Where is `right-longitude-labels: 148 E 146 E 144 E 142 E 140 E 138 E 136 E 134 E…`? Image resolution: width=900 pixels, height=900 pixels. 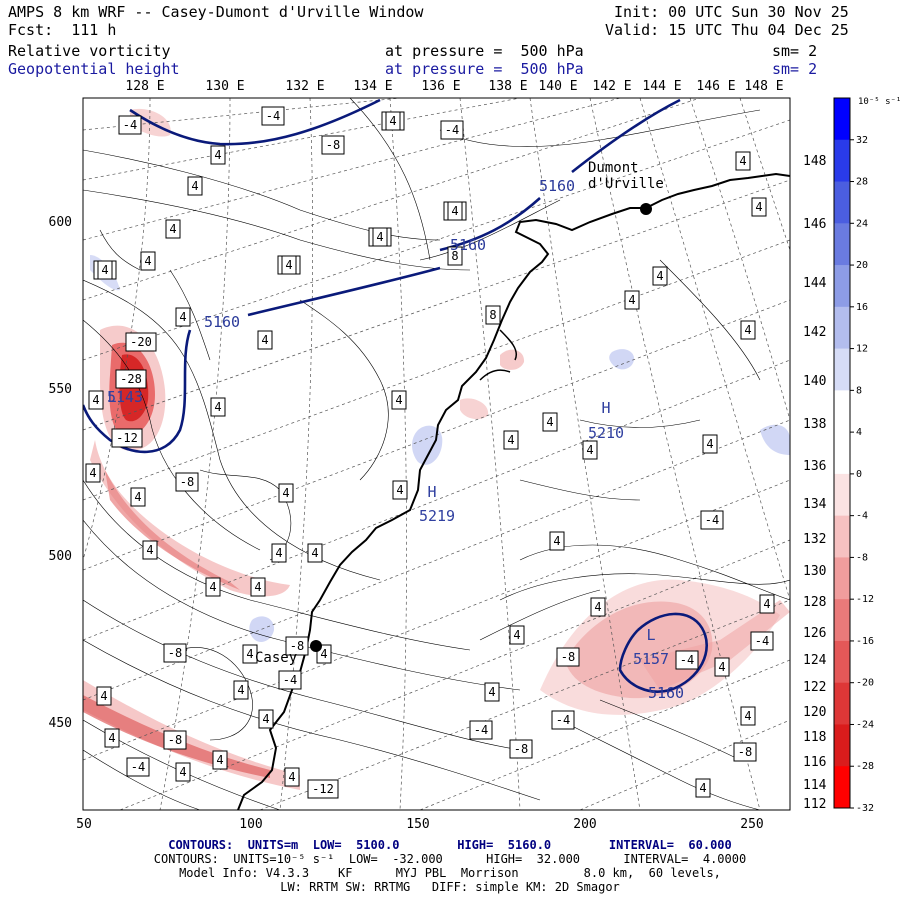 right-longitude-labels: 148 E 146 E 144 E 142 E 140 E 138 E 136 E 134 E… is located at coordinates (822, 483).